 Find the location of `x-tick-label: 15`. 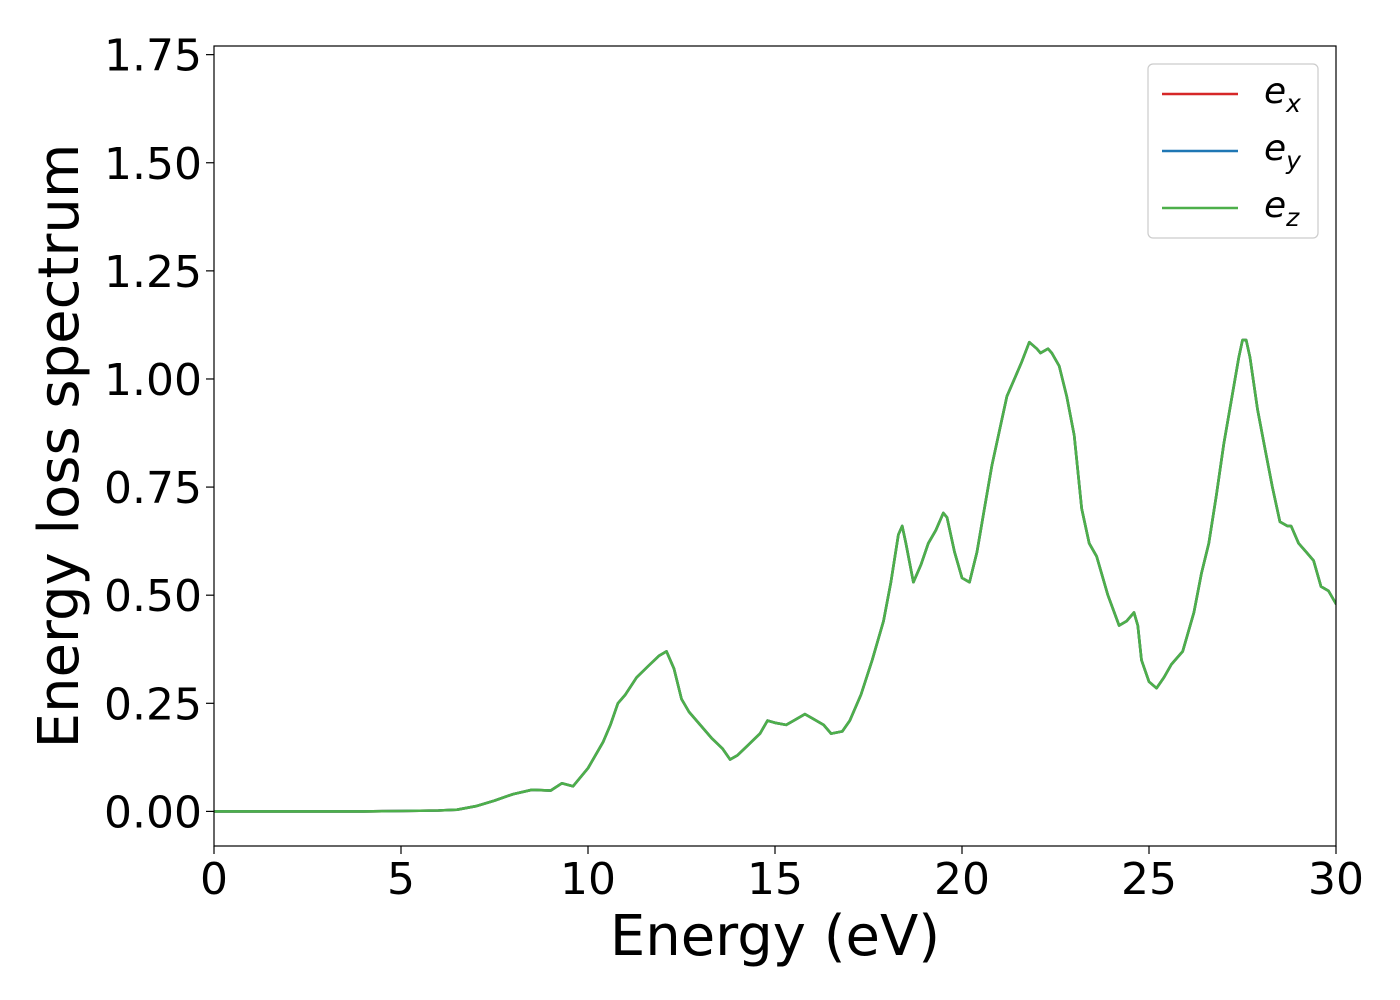

x-tick-label: 15 is located at coordinates (775, 879).